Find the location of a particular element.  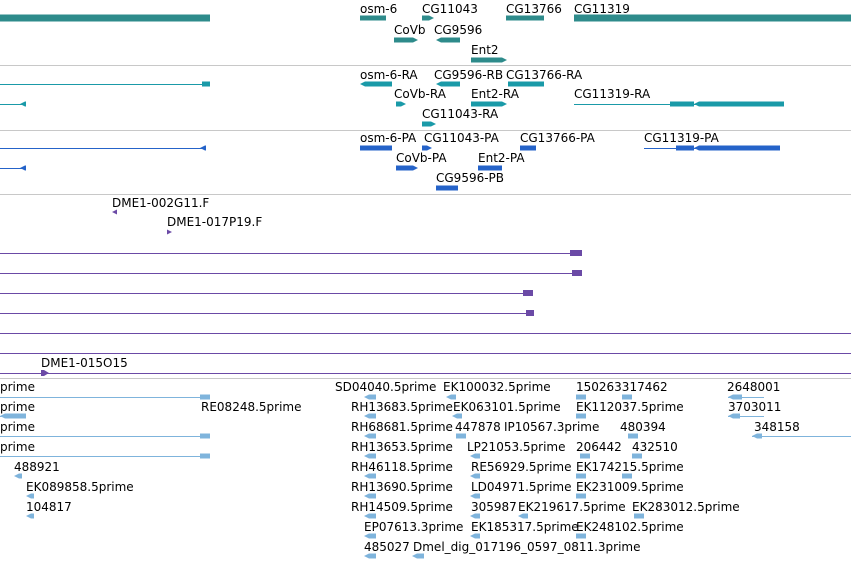

feature-label-ek283012-5prime: EK283012.5prime is located at coordinates (686, 507).